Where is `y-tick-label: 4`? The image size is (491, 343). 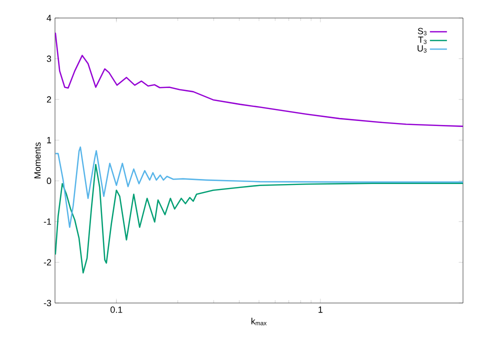
y-tick-label: 4 is located at coordinates (49, 18).